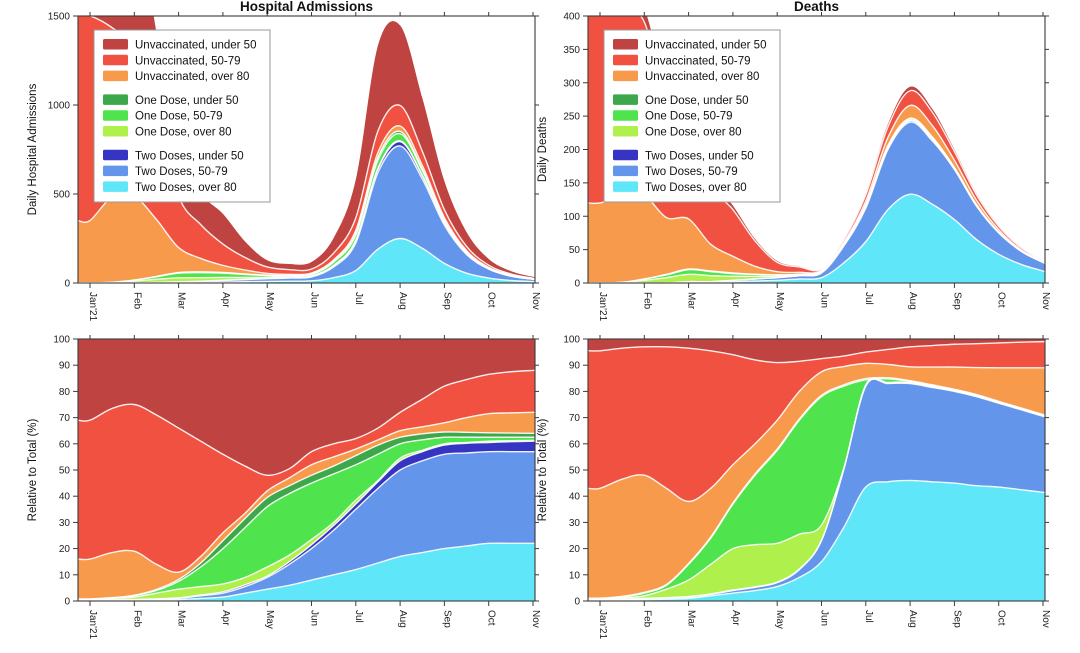  I want to click on legend-label-two_50_79: Two Doses, 50-79, so click(181, 172).